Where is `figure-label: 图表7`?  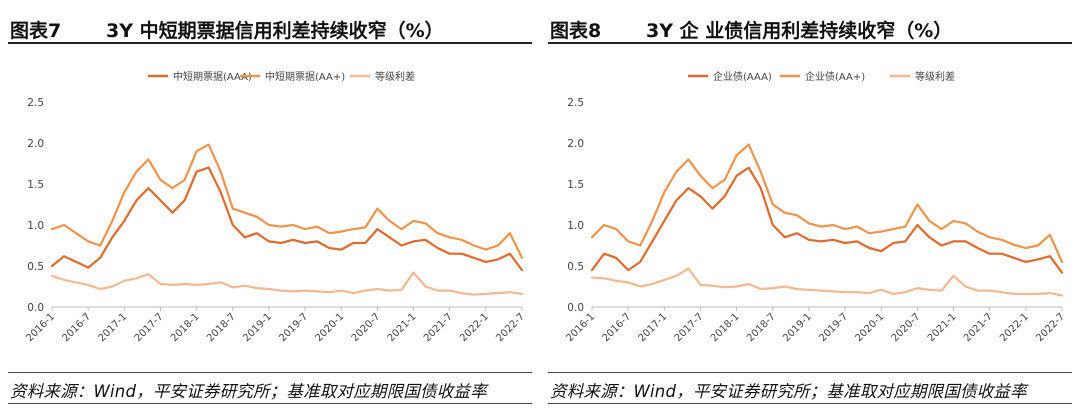
figure-label: 图表7 is located at coordinates (36, 31).